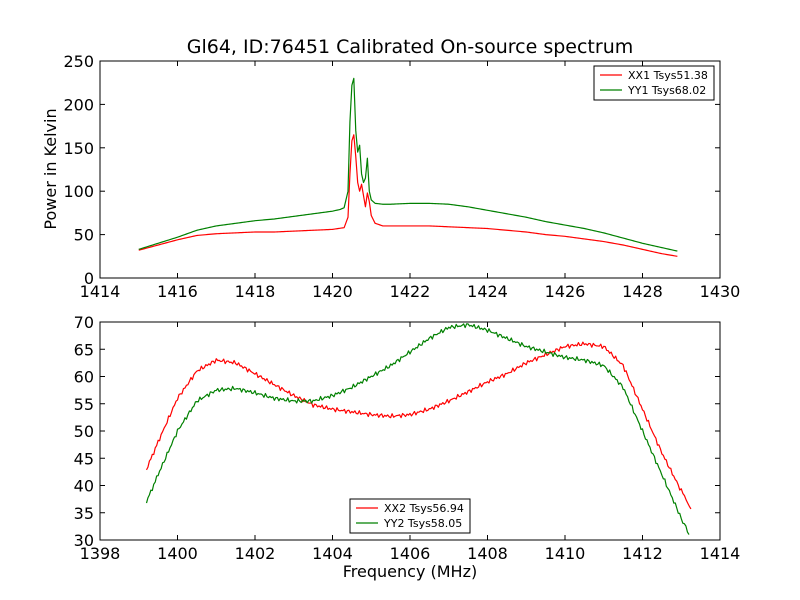  What do you see at coordinates (177, 553) in the screenshot?
I see `x-tick-label: 1400` at bounding box center [177, 553].